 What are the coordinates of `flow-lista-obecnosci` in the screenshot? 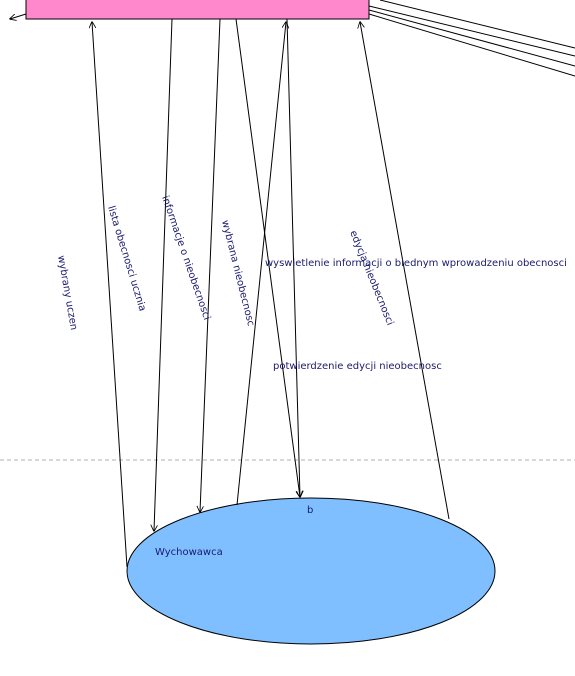 It's located at (163, 274).